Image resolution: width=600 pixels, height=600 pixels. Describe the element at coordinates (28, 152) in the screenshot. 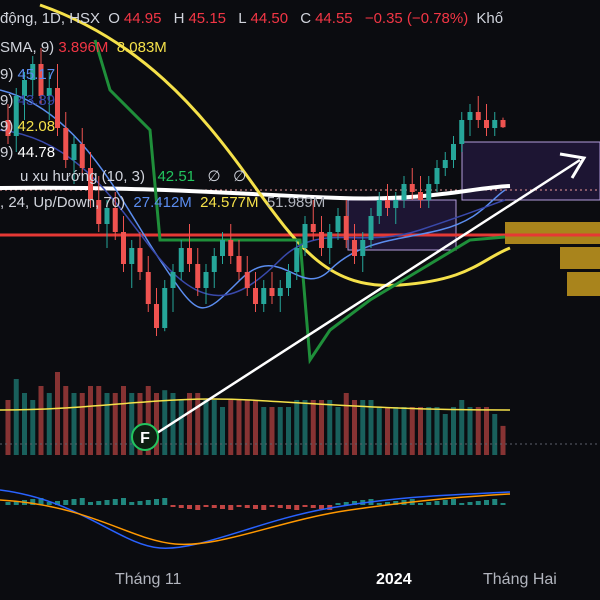

I see `ma4-legend: 9) 44.78` at that location.